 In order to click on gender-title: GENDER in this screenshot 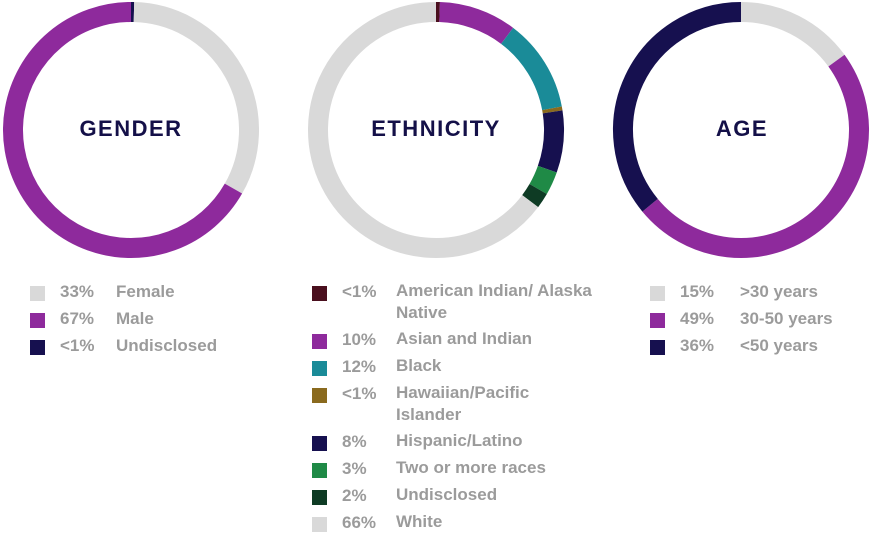, I will do `click(130, 128)`.